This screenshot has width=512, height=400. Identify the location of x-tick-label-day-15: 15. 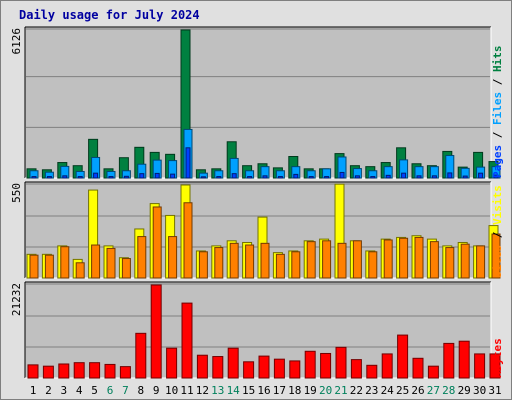
(248, 390).